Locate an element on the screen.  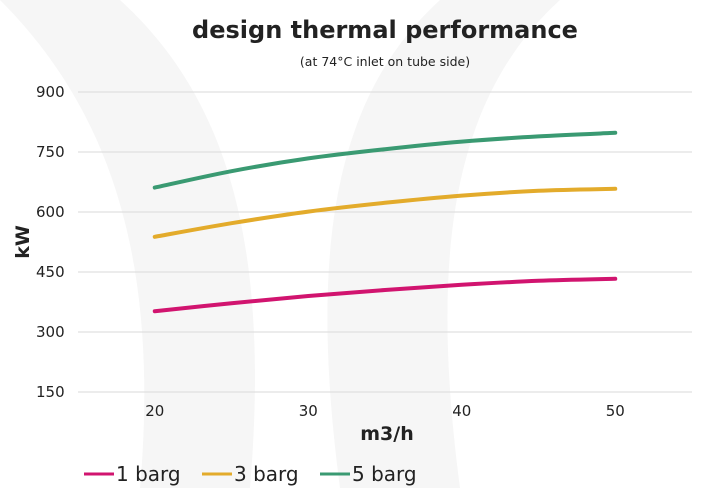
y-tick-label: 150 is located at coordinates (50, 392).